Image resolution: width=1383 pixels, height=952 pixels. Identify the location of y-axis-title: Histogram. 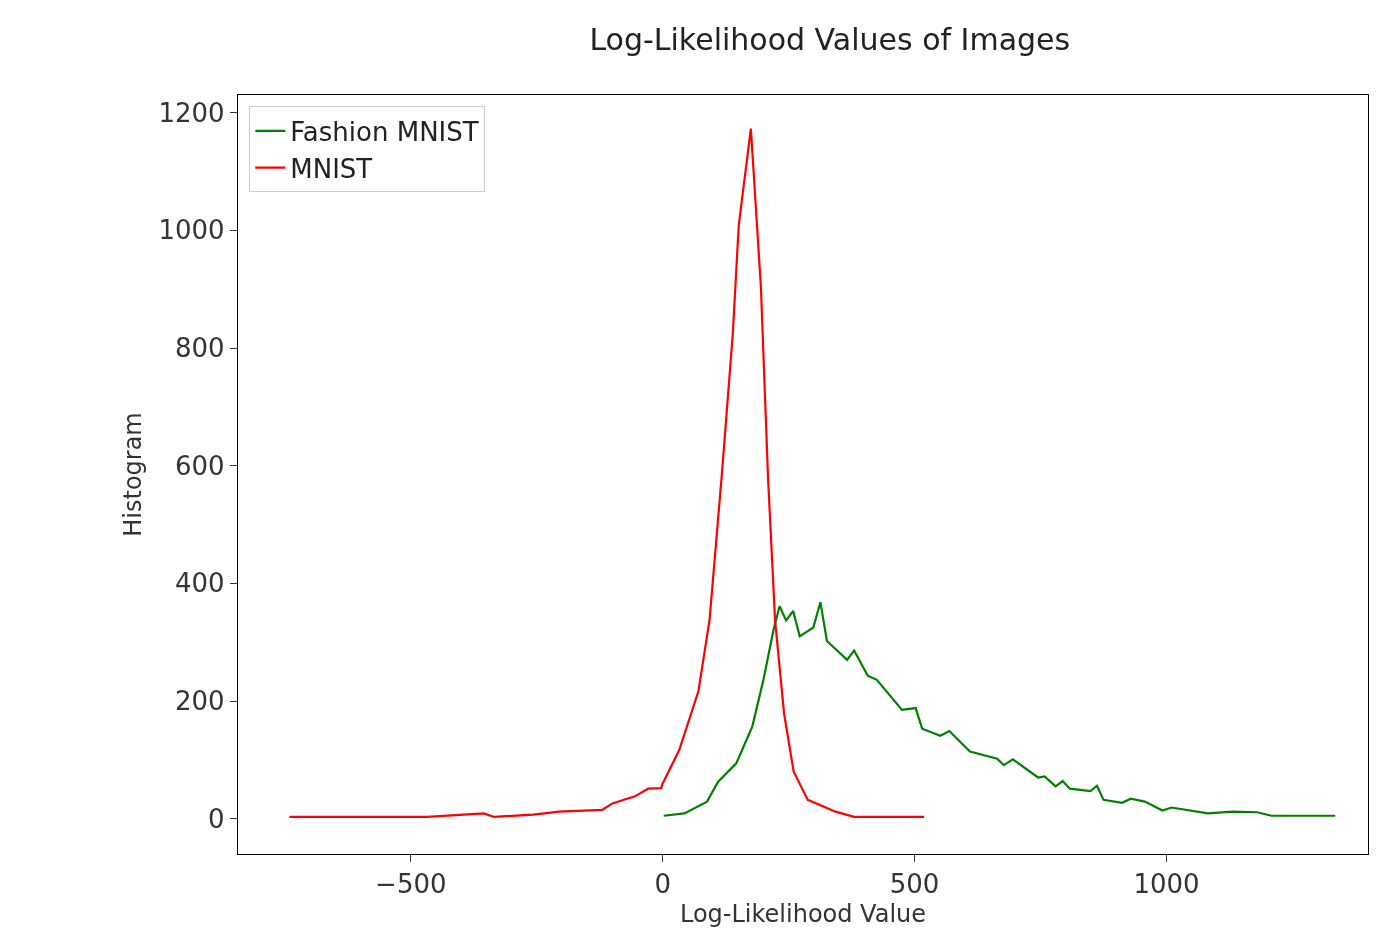
(132, 474).